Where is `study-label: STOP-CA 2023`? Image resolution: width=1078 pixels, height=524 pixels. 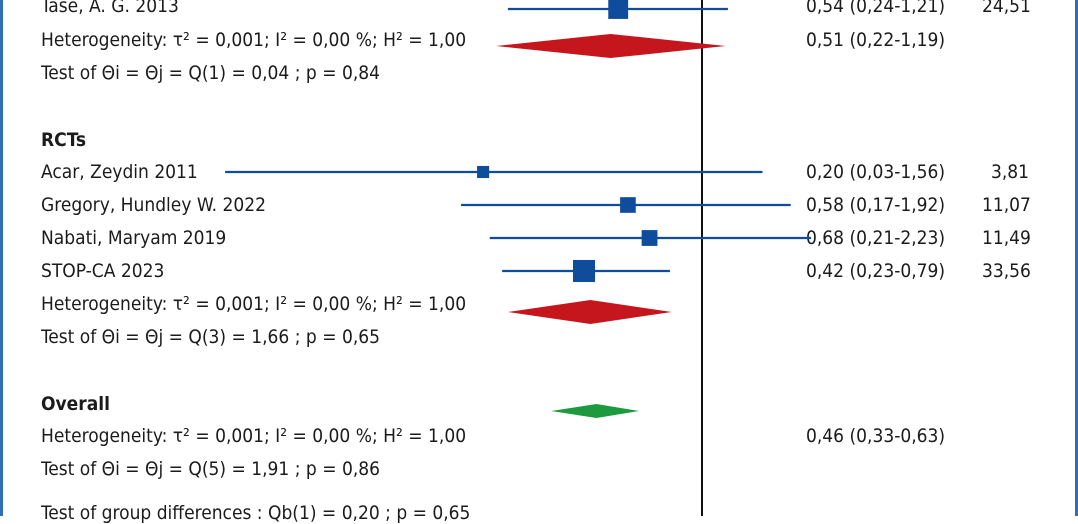 study-label: STOP-CA 2023 is located at coordinates (103, 271).